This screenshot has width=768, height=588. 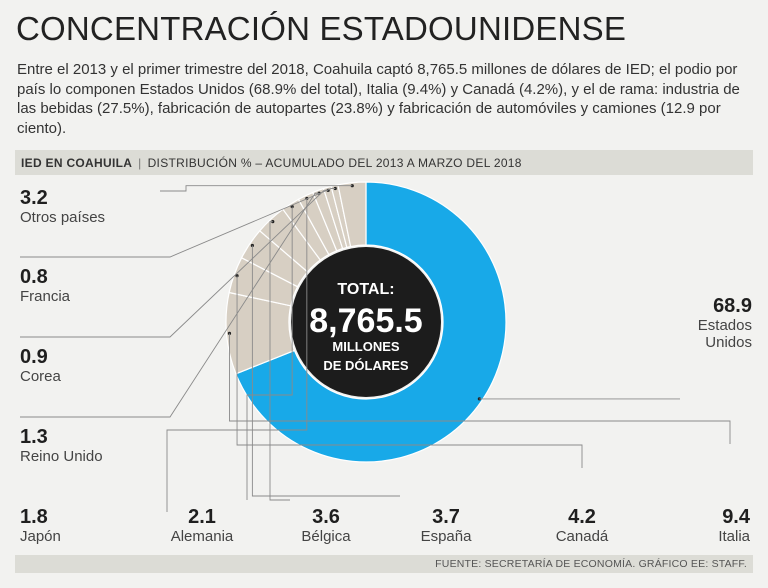 What do you see at coordinates (326, 536) in the screenshot?
I see `category-label-belgica: Bélgica` at bounding box center [326, 536].